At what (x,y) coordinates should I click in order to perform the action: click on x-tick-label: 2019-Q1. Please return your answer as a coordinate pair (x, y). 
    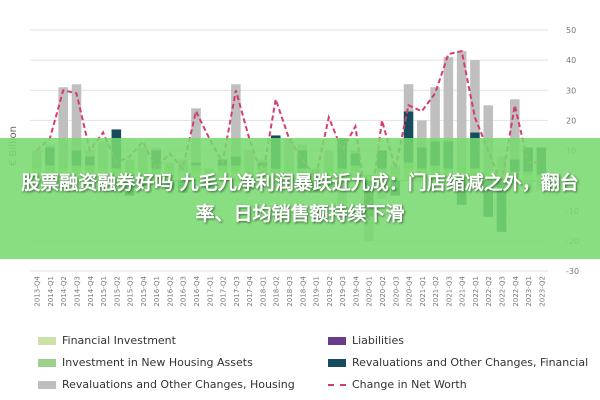
    Looking at the image, I should click on (317, 291).